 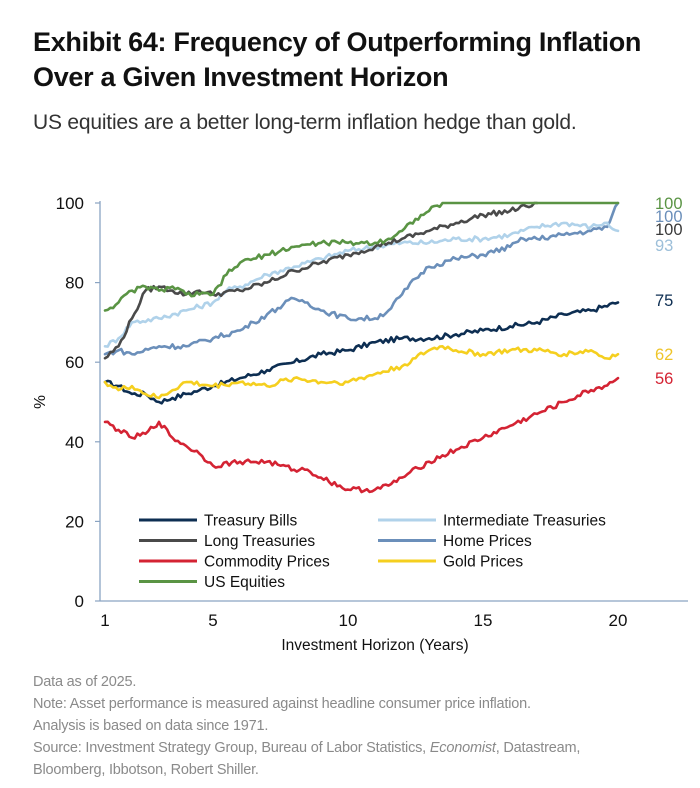 What do you see at coordinates (74, 442) in the screenshot?
I see `y-tick-label: 40` at bounding box center [74, 442].